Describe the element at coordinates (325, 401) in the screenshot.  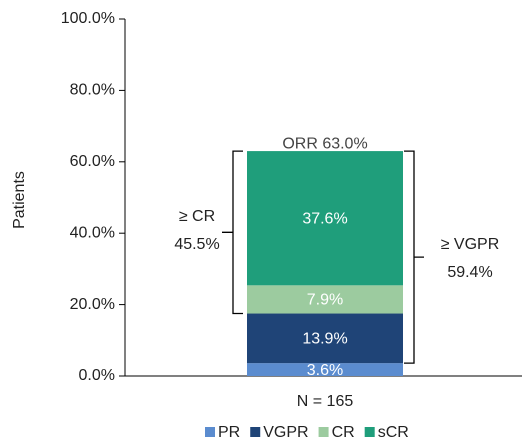
I see `x-tick-label: N = 165` at that location.